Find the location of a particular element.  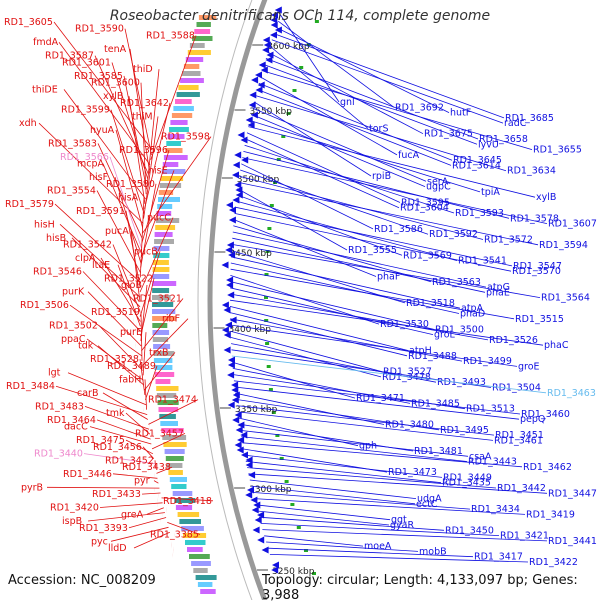

gene-label-left: RD1_3580 is located at coordinates (130, 184).